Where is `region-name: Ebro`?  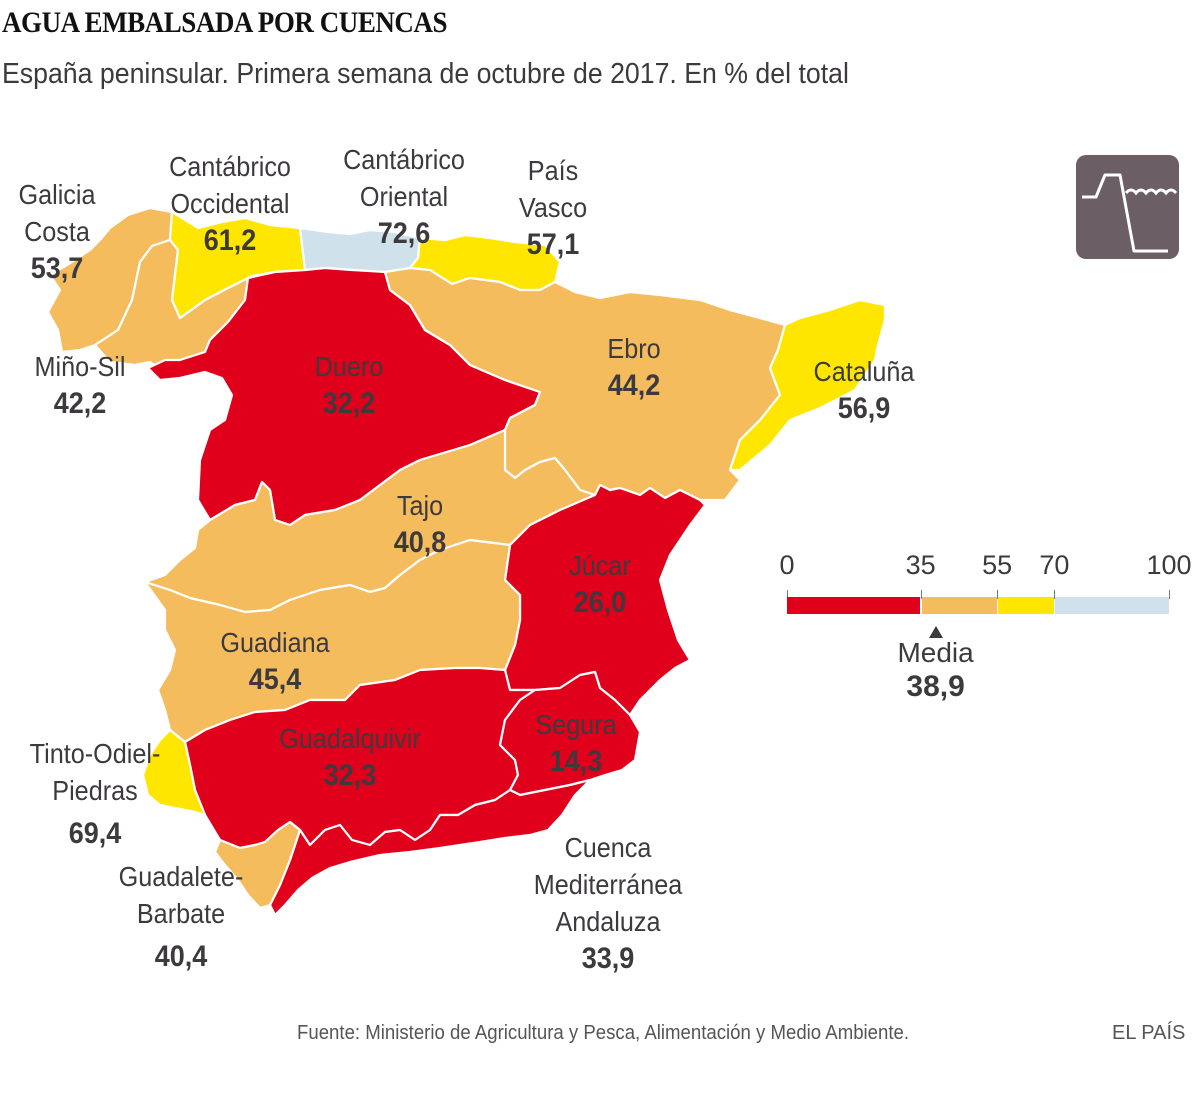
region-name: Ebro is located at coordinates (634, 348).